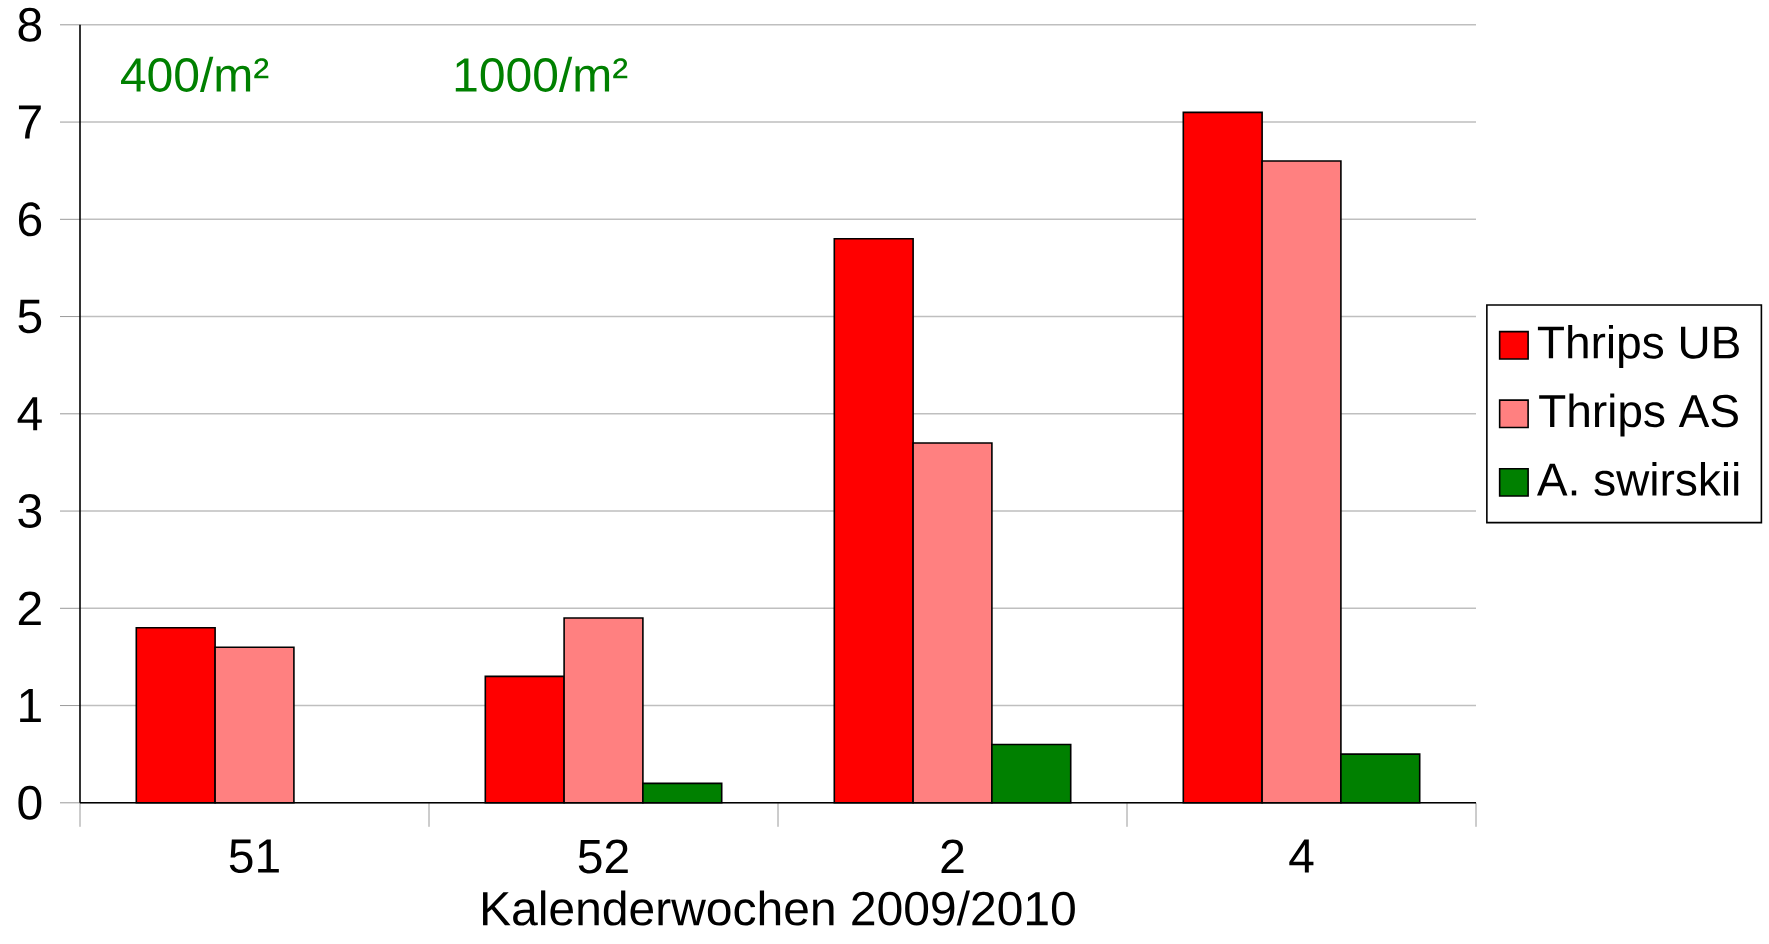 This screenshot has height=944, width=1769. Describe the element at coordinates (29, 414) in the screenshot. I see `y-tick-label: 4` at that location.